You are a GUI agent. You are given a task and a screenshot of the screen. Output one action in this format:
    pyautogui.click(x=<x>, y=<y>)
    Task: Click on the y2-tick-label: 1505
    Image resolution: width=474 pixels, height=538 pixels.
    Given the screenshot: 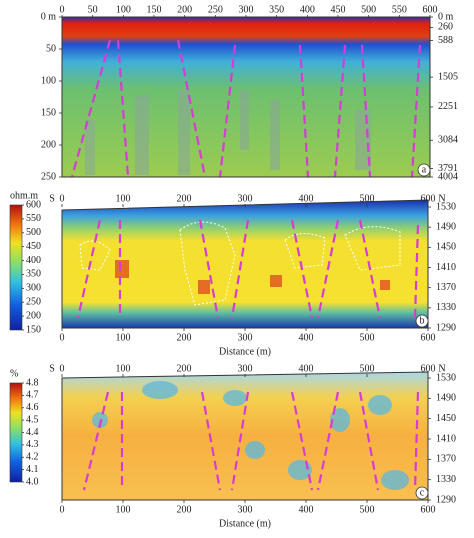 What is the action you would take?
    pyautogui.click(x=448, y=76)
    